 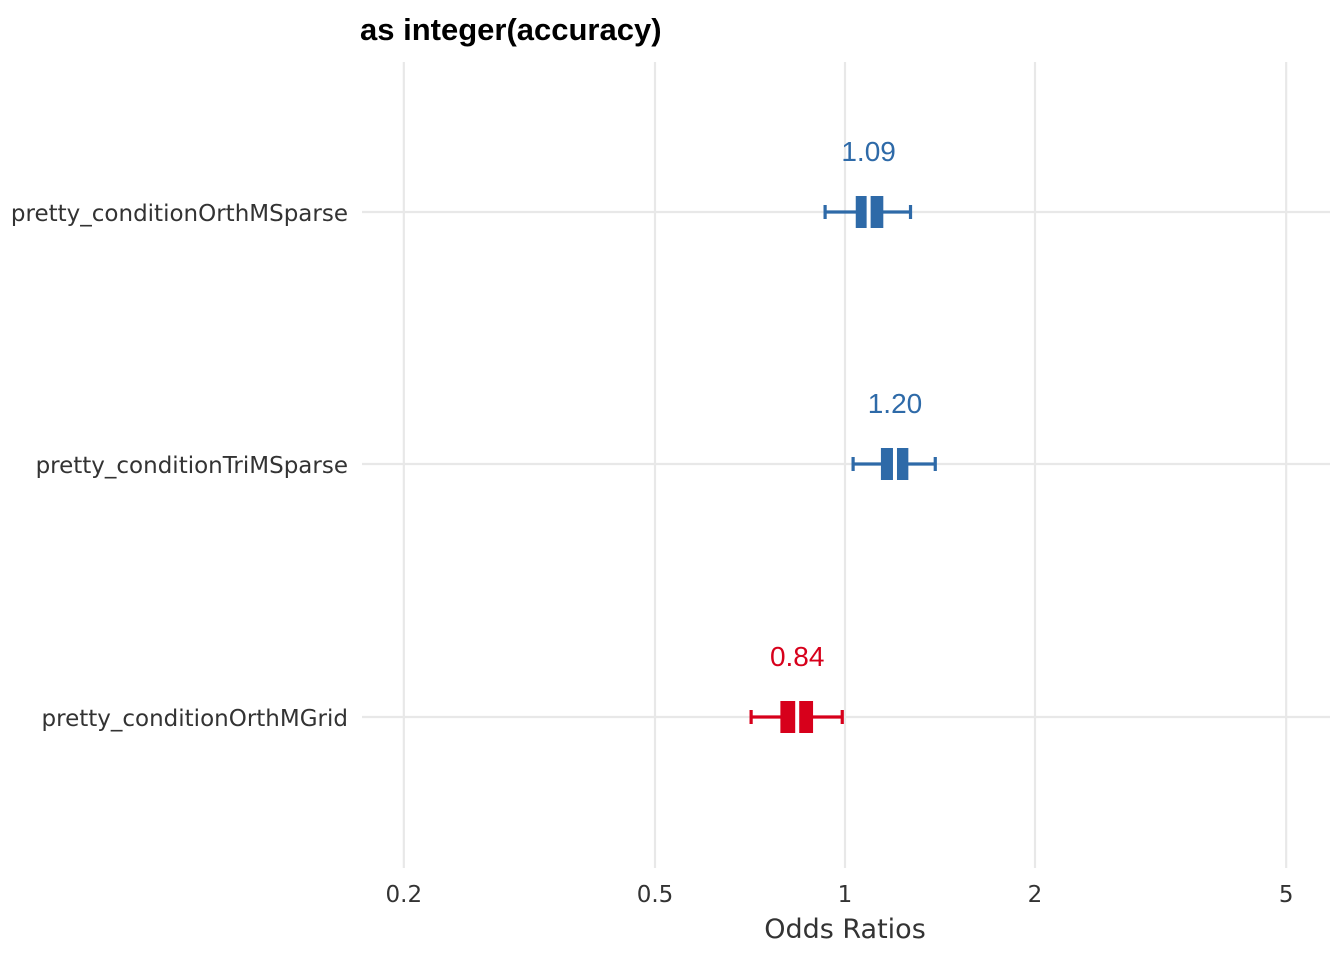 I want to click on x-tick-label: 0.2, so click(x=404, y=895).